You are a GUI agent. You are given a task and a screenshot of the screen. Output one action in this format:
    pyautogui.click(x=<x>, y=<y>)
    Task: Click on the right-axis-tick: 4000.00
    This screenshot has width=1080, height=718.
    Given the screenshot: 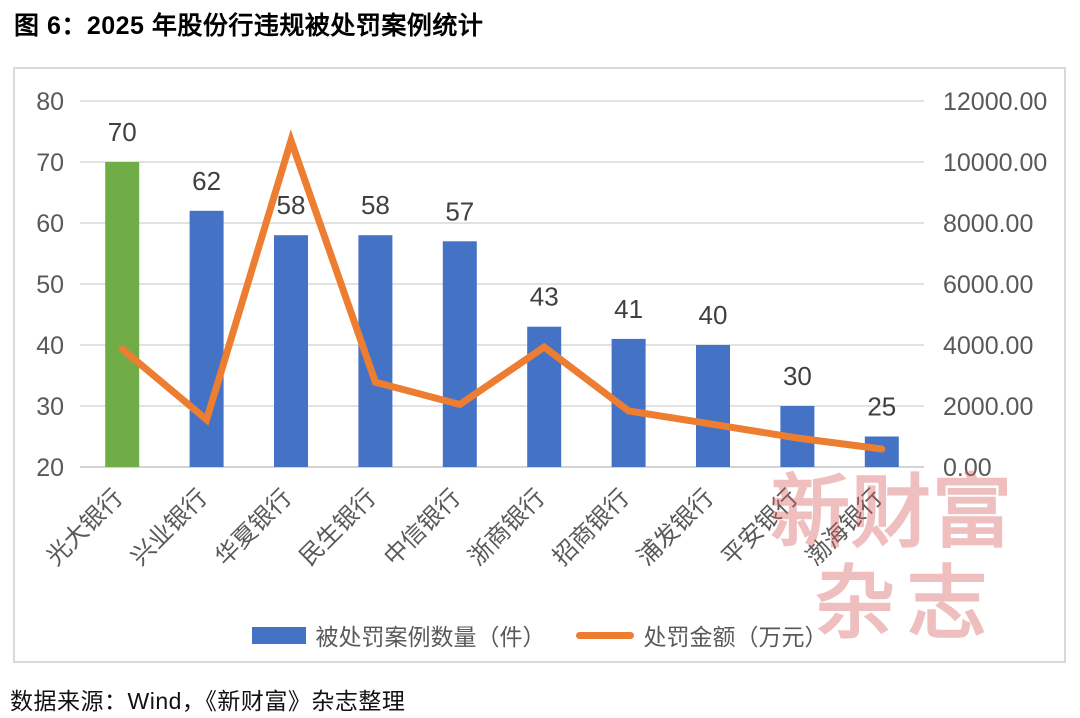 What is the action you would take?
    pyautogui.click(x=988, y=346)
    